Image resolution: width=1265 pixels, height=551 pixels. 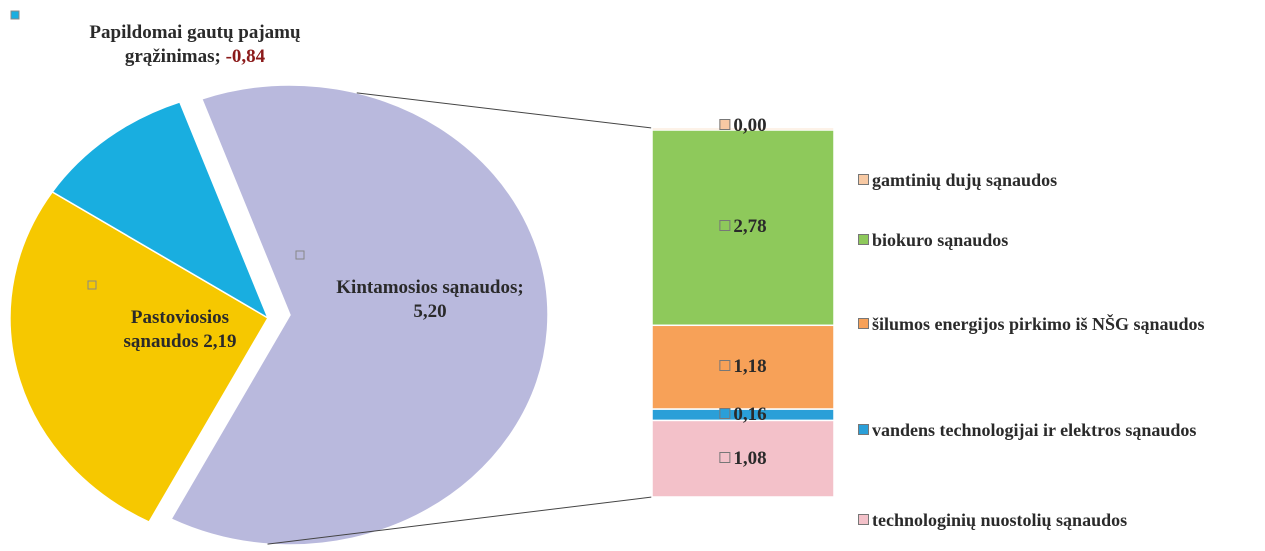 What do you see at coordinates (940, 240) in the screenshot?
I see `legend-label: biokuro sąnaudos` at bounding box center [940, 240].